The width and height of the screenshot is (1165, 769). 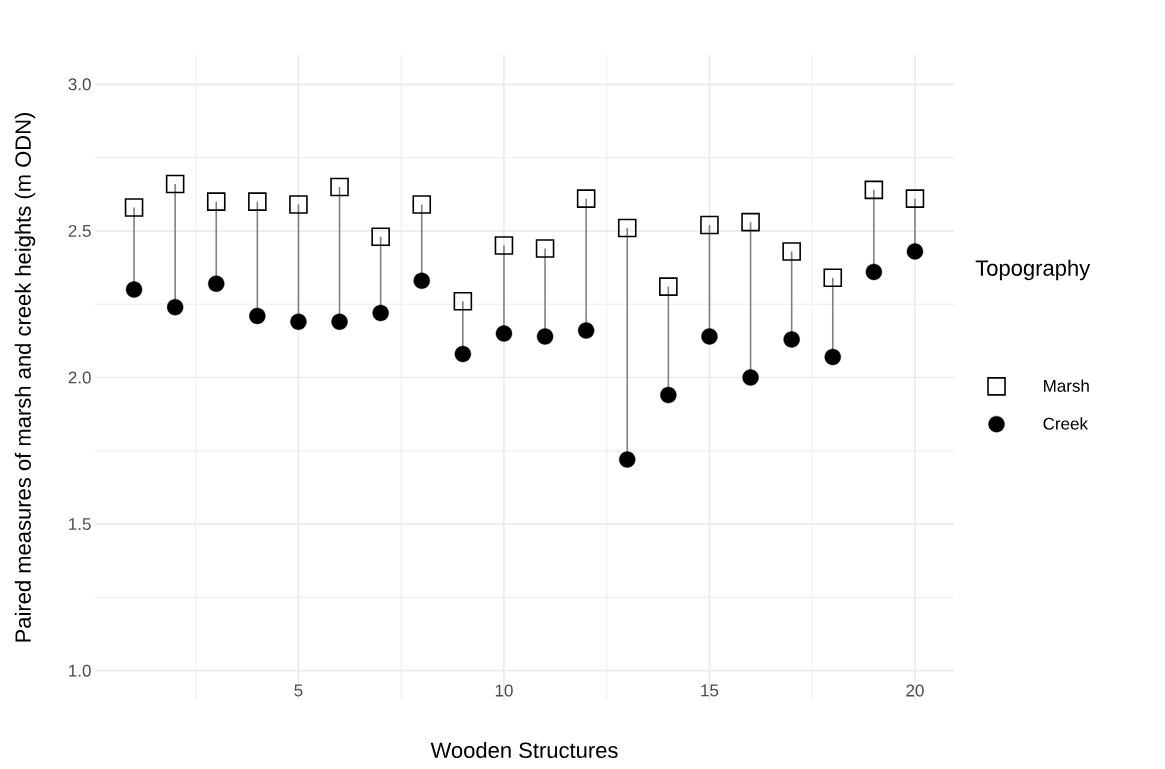 I want to click on y-tick-label: 3.0, so click(x=79, y=84).